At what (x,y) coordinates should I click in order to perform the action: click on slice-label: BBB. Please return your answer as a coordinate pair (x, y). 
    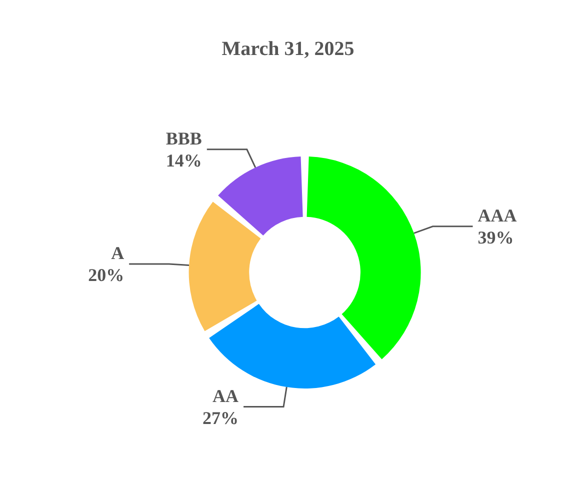
    Looking at the image, I should click on (184, 138).